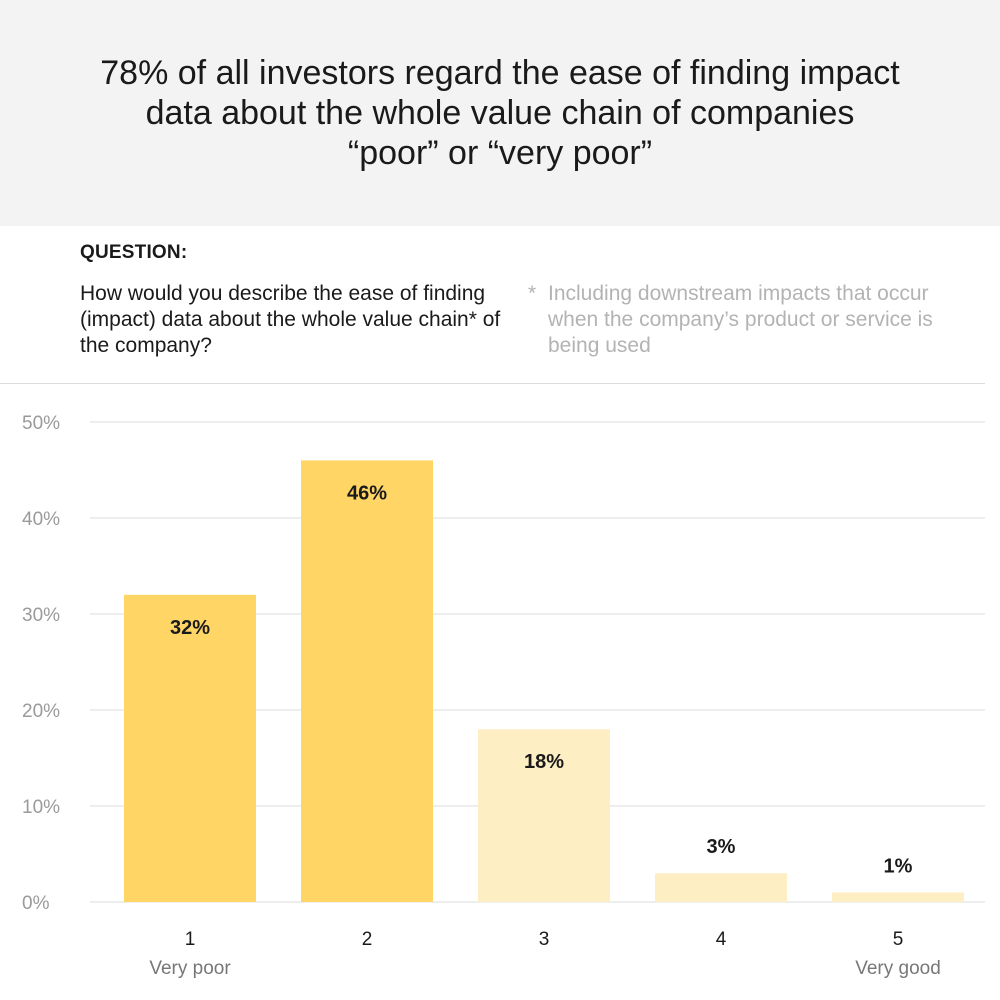 This screenshot has height=1000, width=1000. I want to click on data-label: 32%, so click(190, 628).